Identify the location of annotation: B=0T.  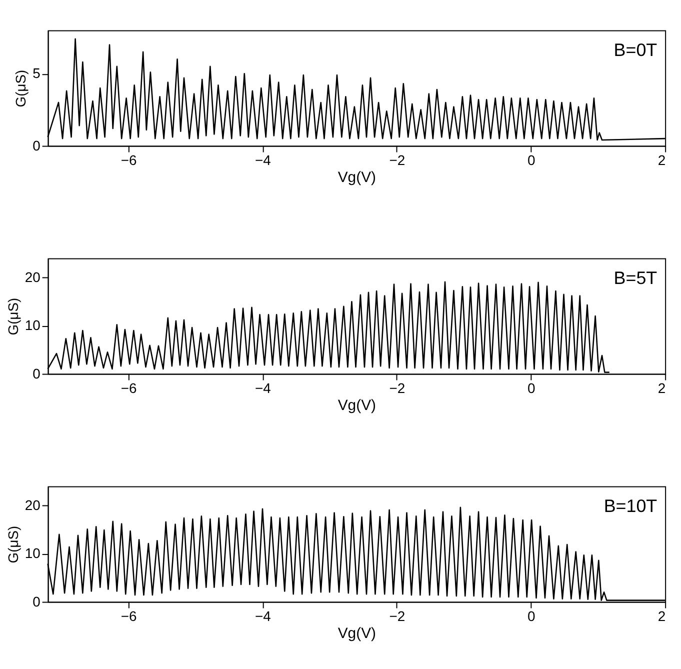
(636, 50).